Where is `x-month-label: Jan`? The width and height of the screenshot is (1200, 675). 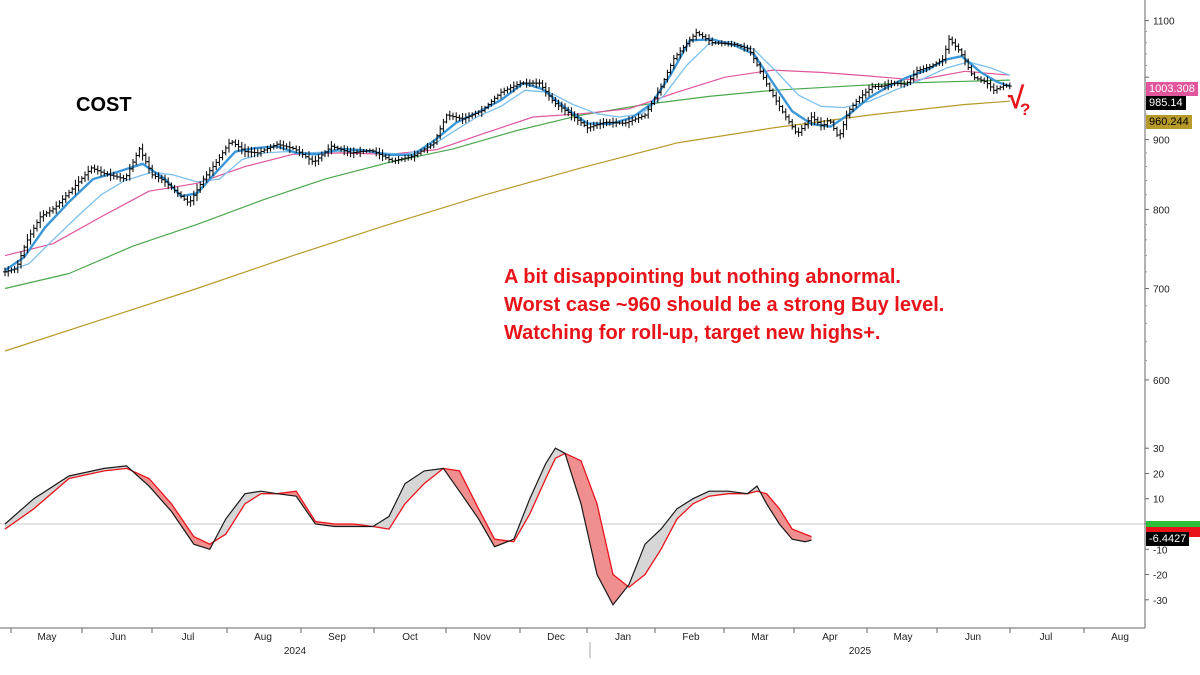
x-month-label: Jan is located at coordinates (623, 637).